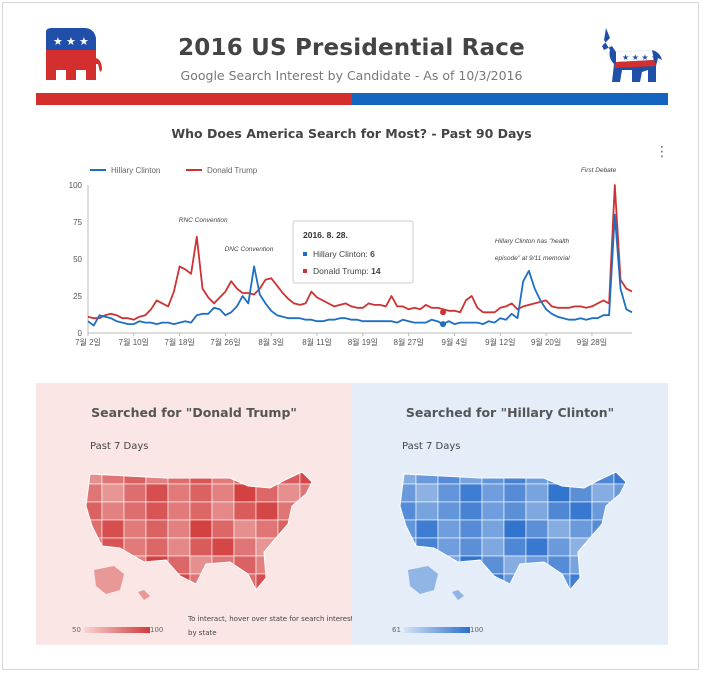  What do you see at coordinates (443, 324) in the screenshot?
I see `hover-point-clinton` at bounding box center [443, 324].